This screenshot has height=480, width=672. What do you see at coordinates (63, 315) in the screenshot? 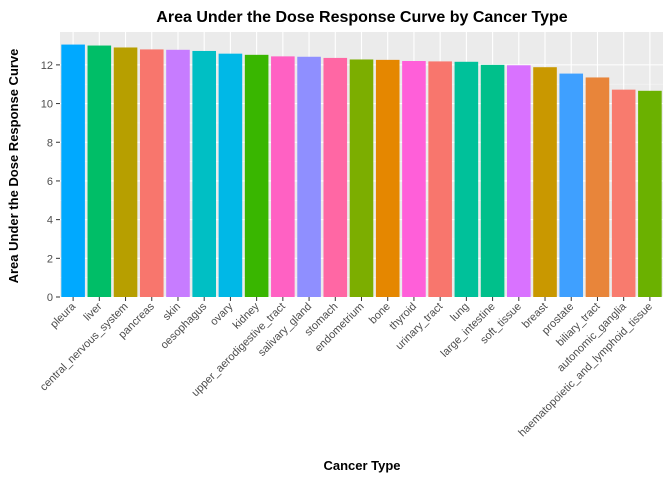
I see `x-tick-label: pleura` at bounding box center [63, 315].